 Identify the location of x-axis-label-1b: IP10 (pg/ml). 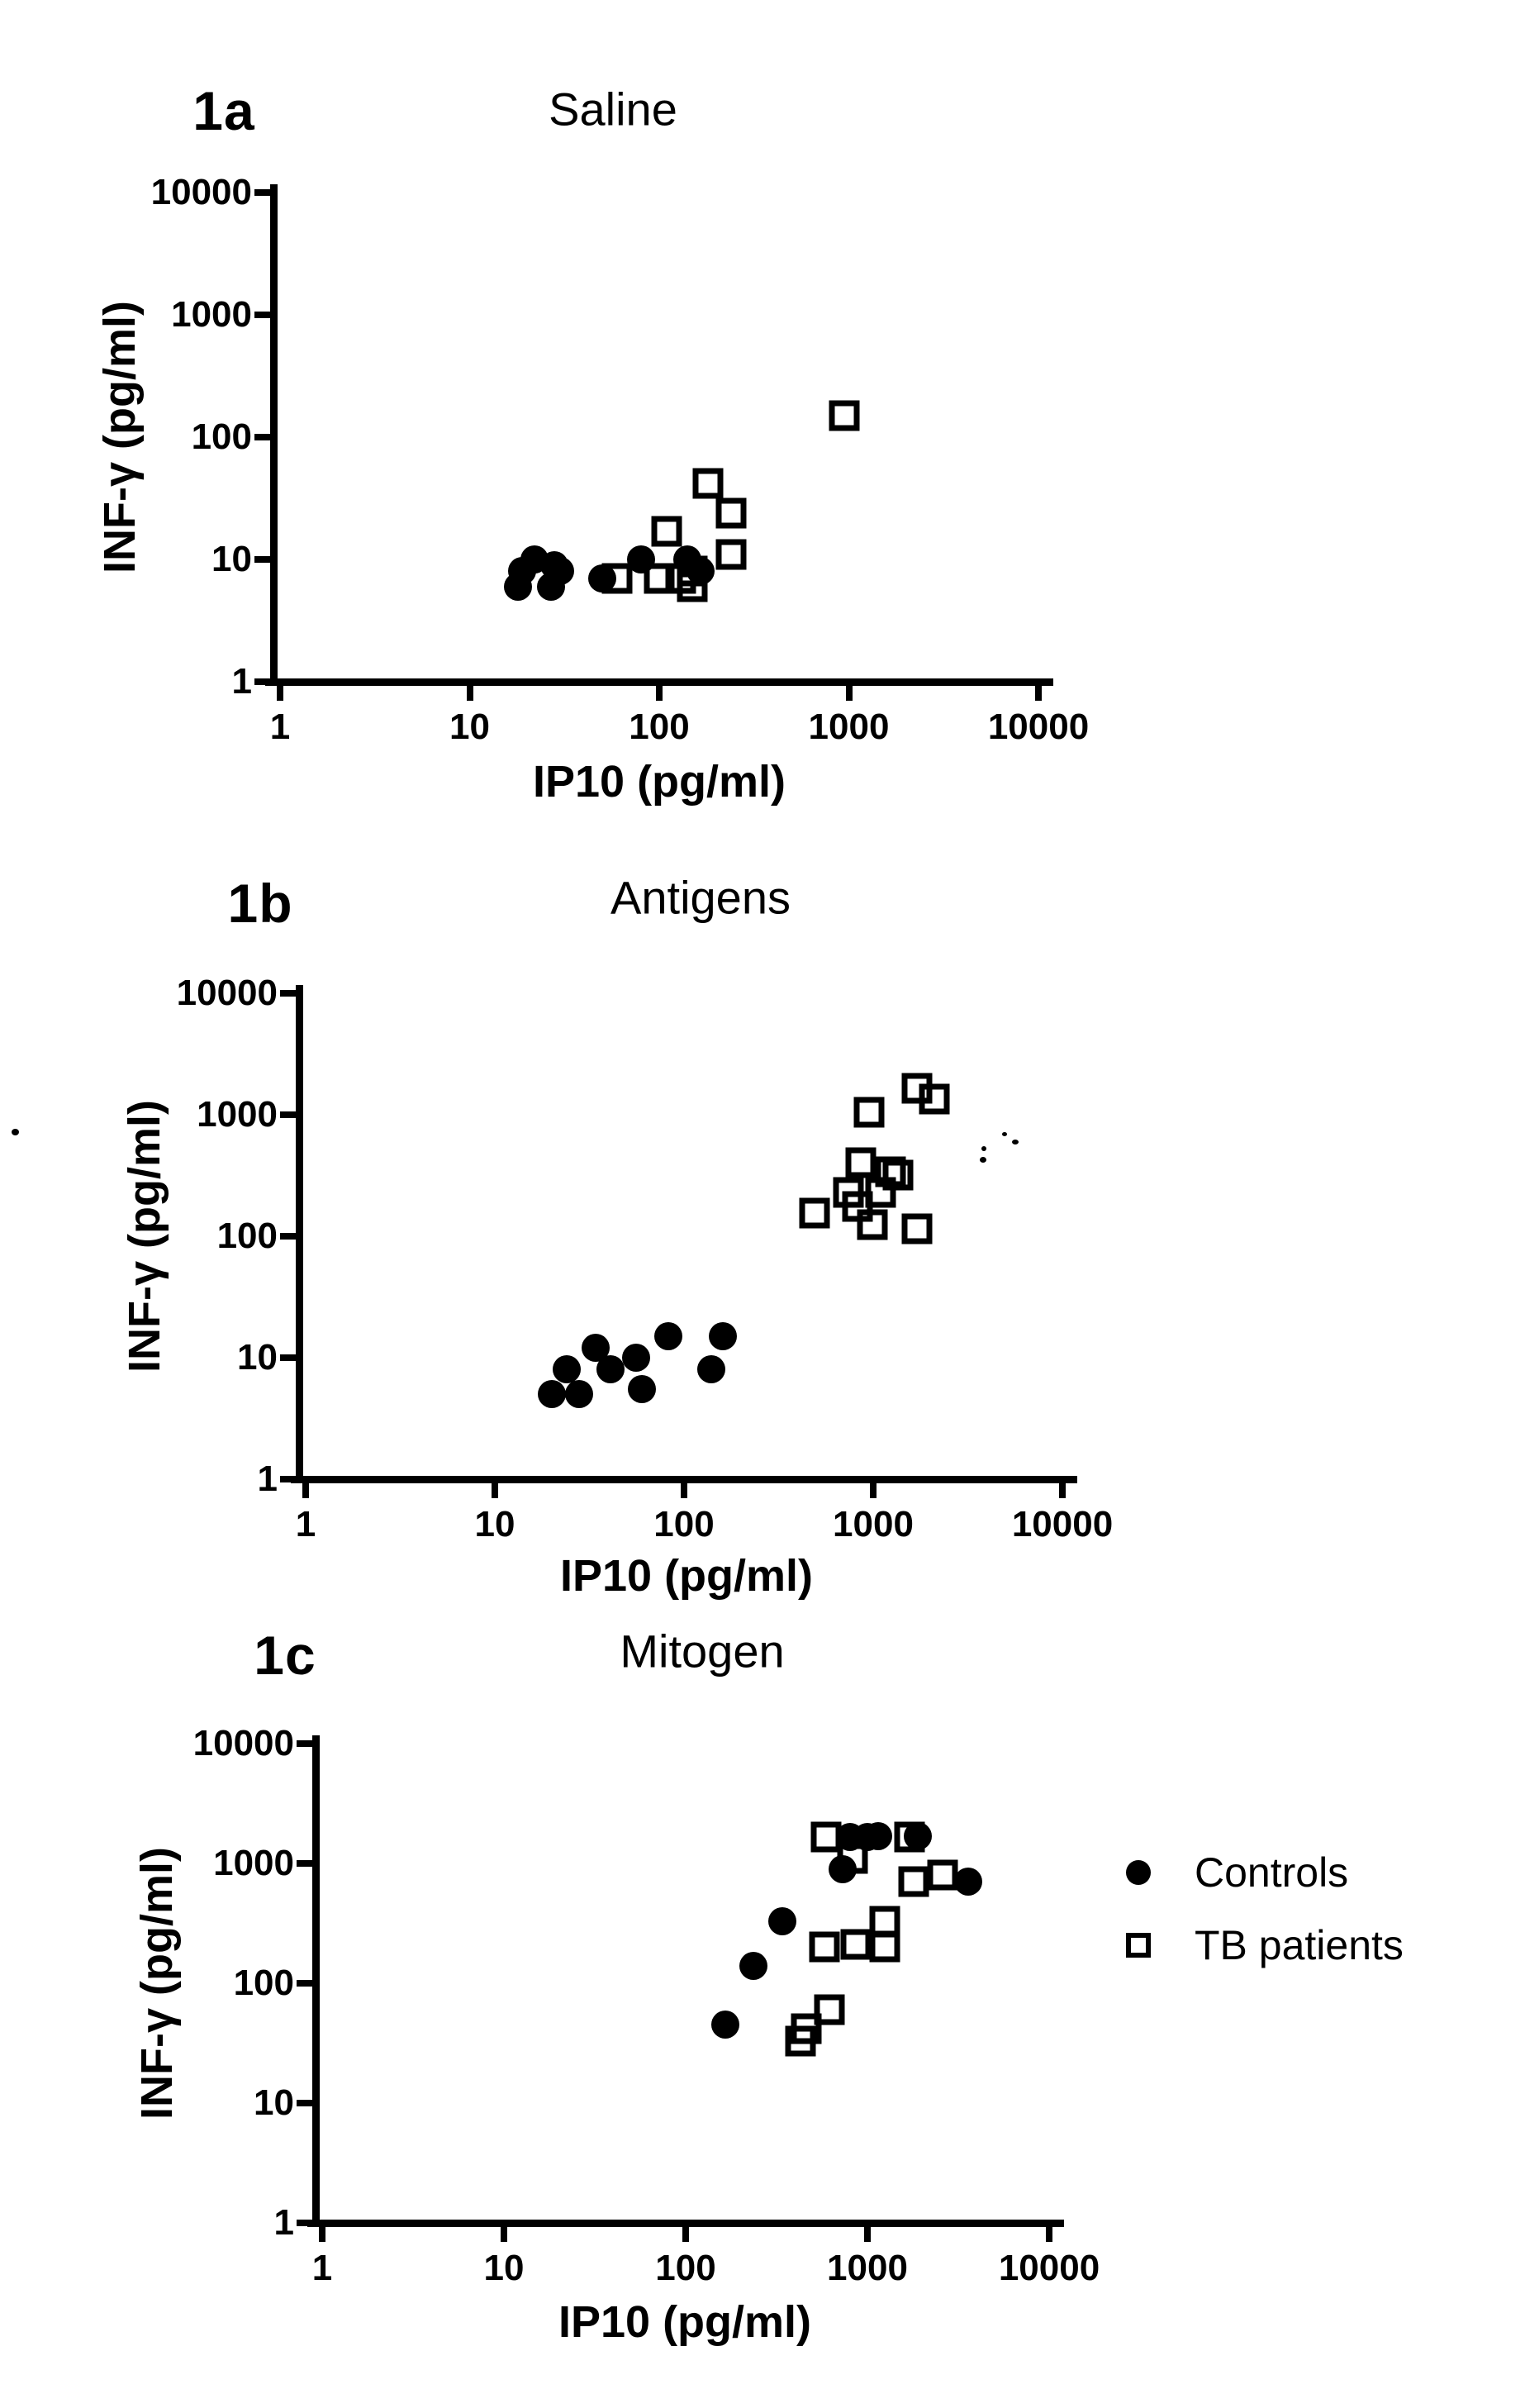
(686, 1576).